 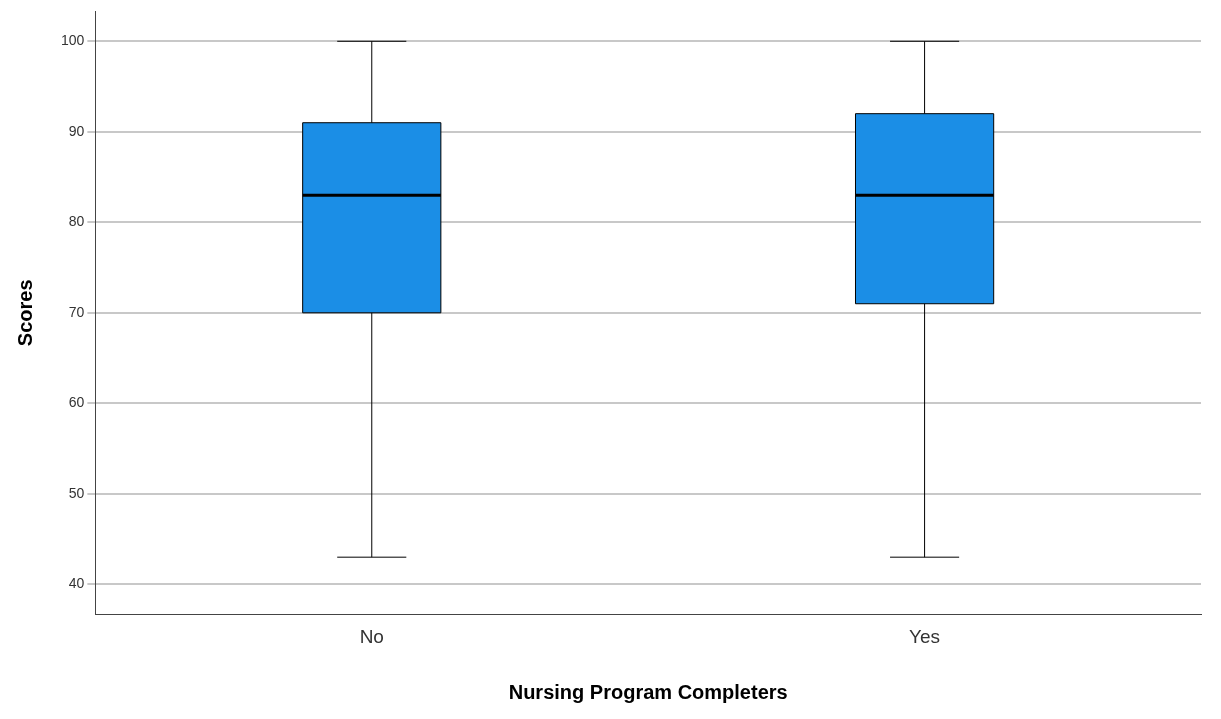 I want to click on y-tick-label: 70, so click(x=76, y=311).